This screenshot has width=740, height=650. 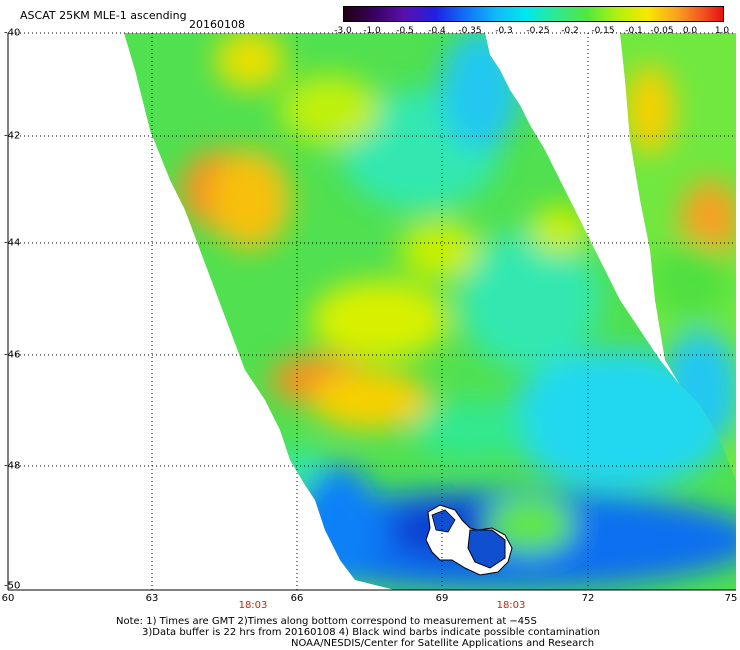 I want to click on colorbar-tick-label: 0.0, so click(x=690, y=31).